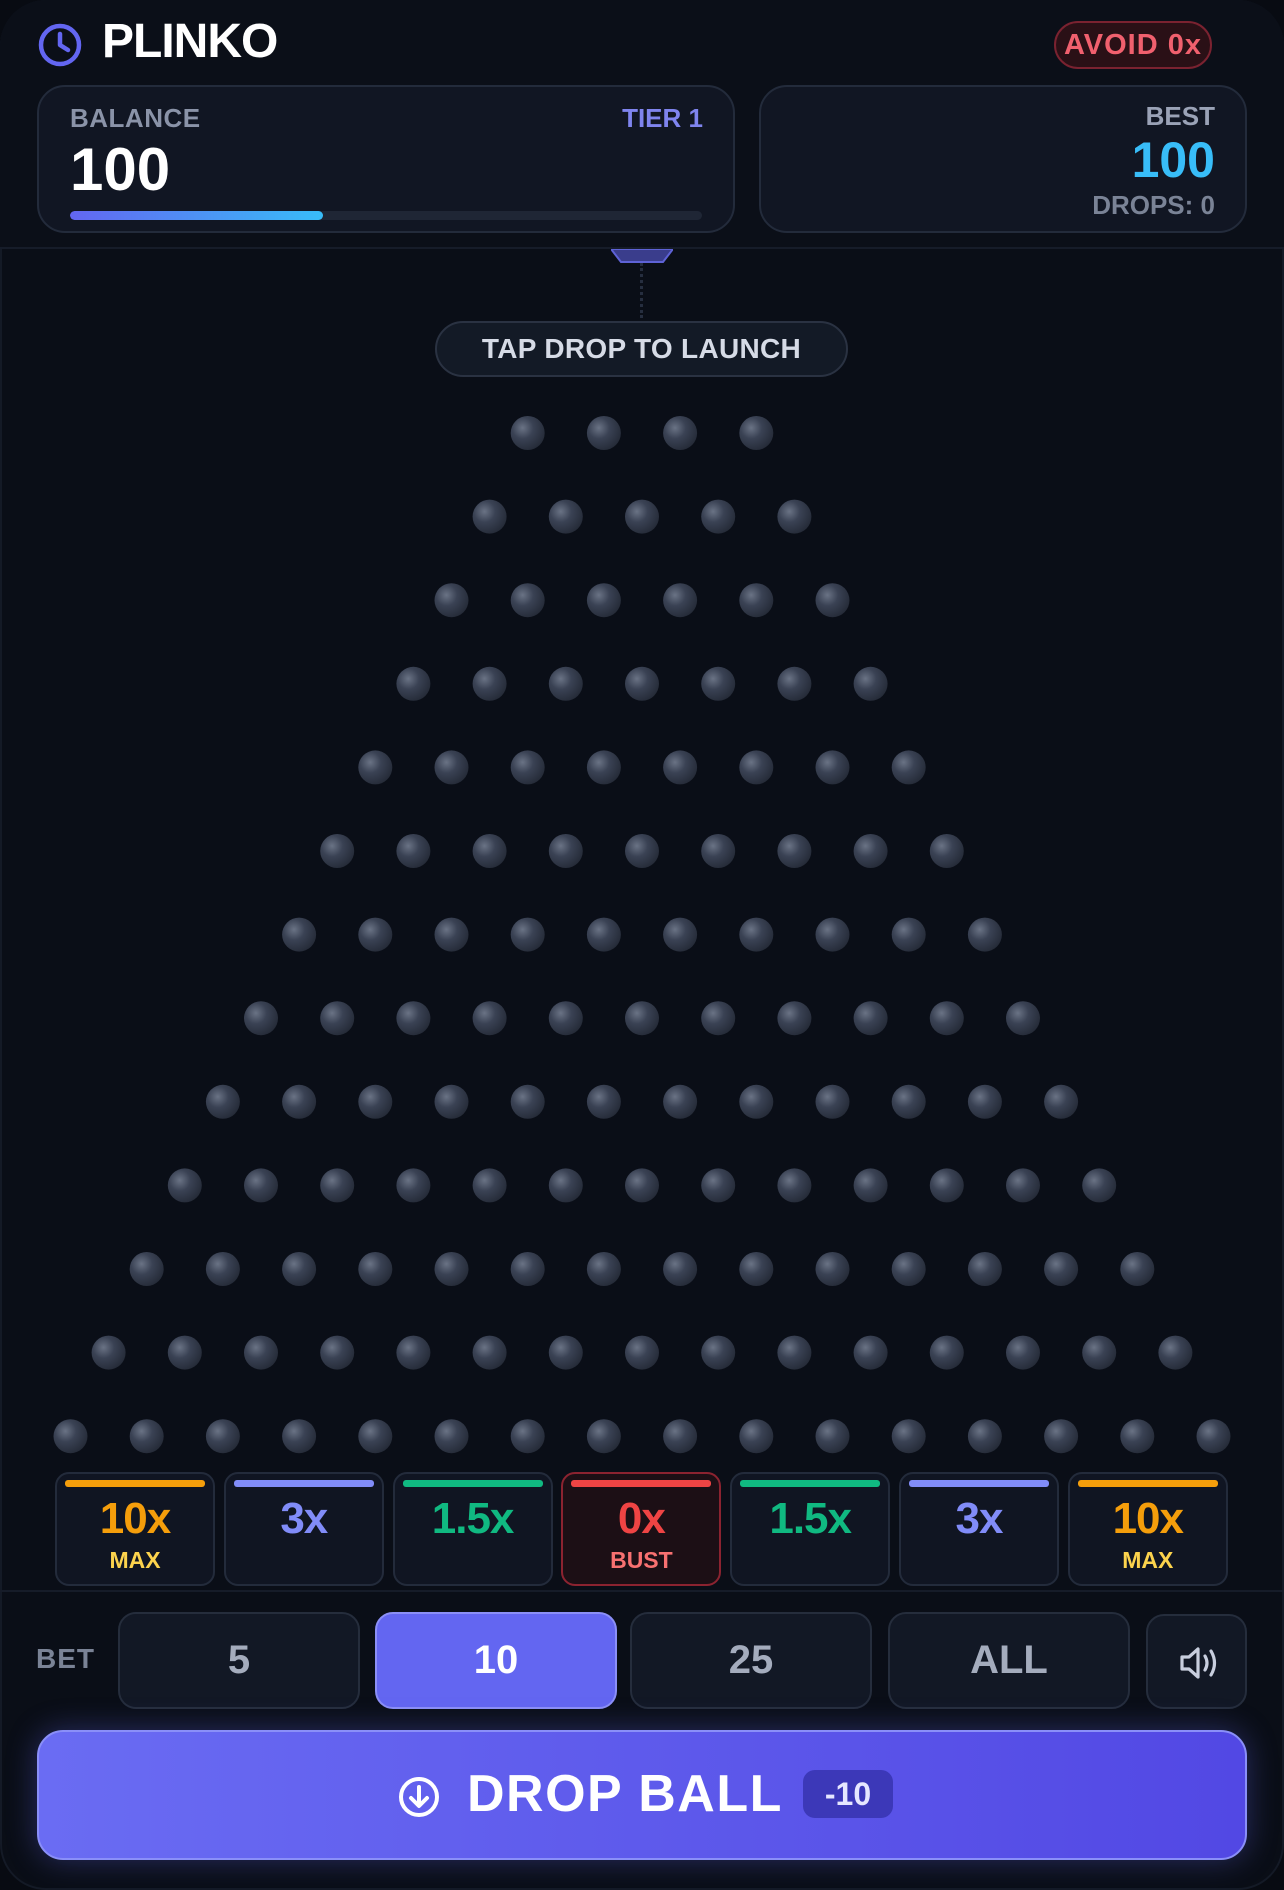 The width and height of the screenshot is (1284, 1890). I want to click on drops-count: DROPS: 0, so click(1153, 205).